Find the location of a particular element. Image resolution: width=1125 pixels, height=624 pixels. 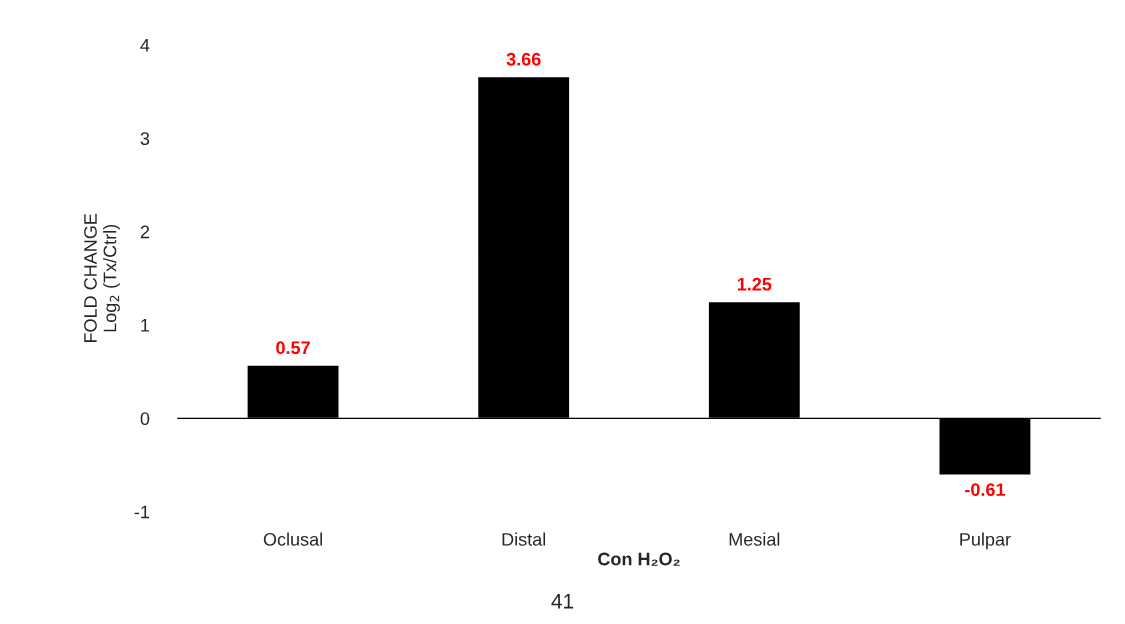

y-tick-label: 4 is located at coordinates (145, 45).